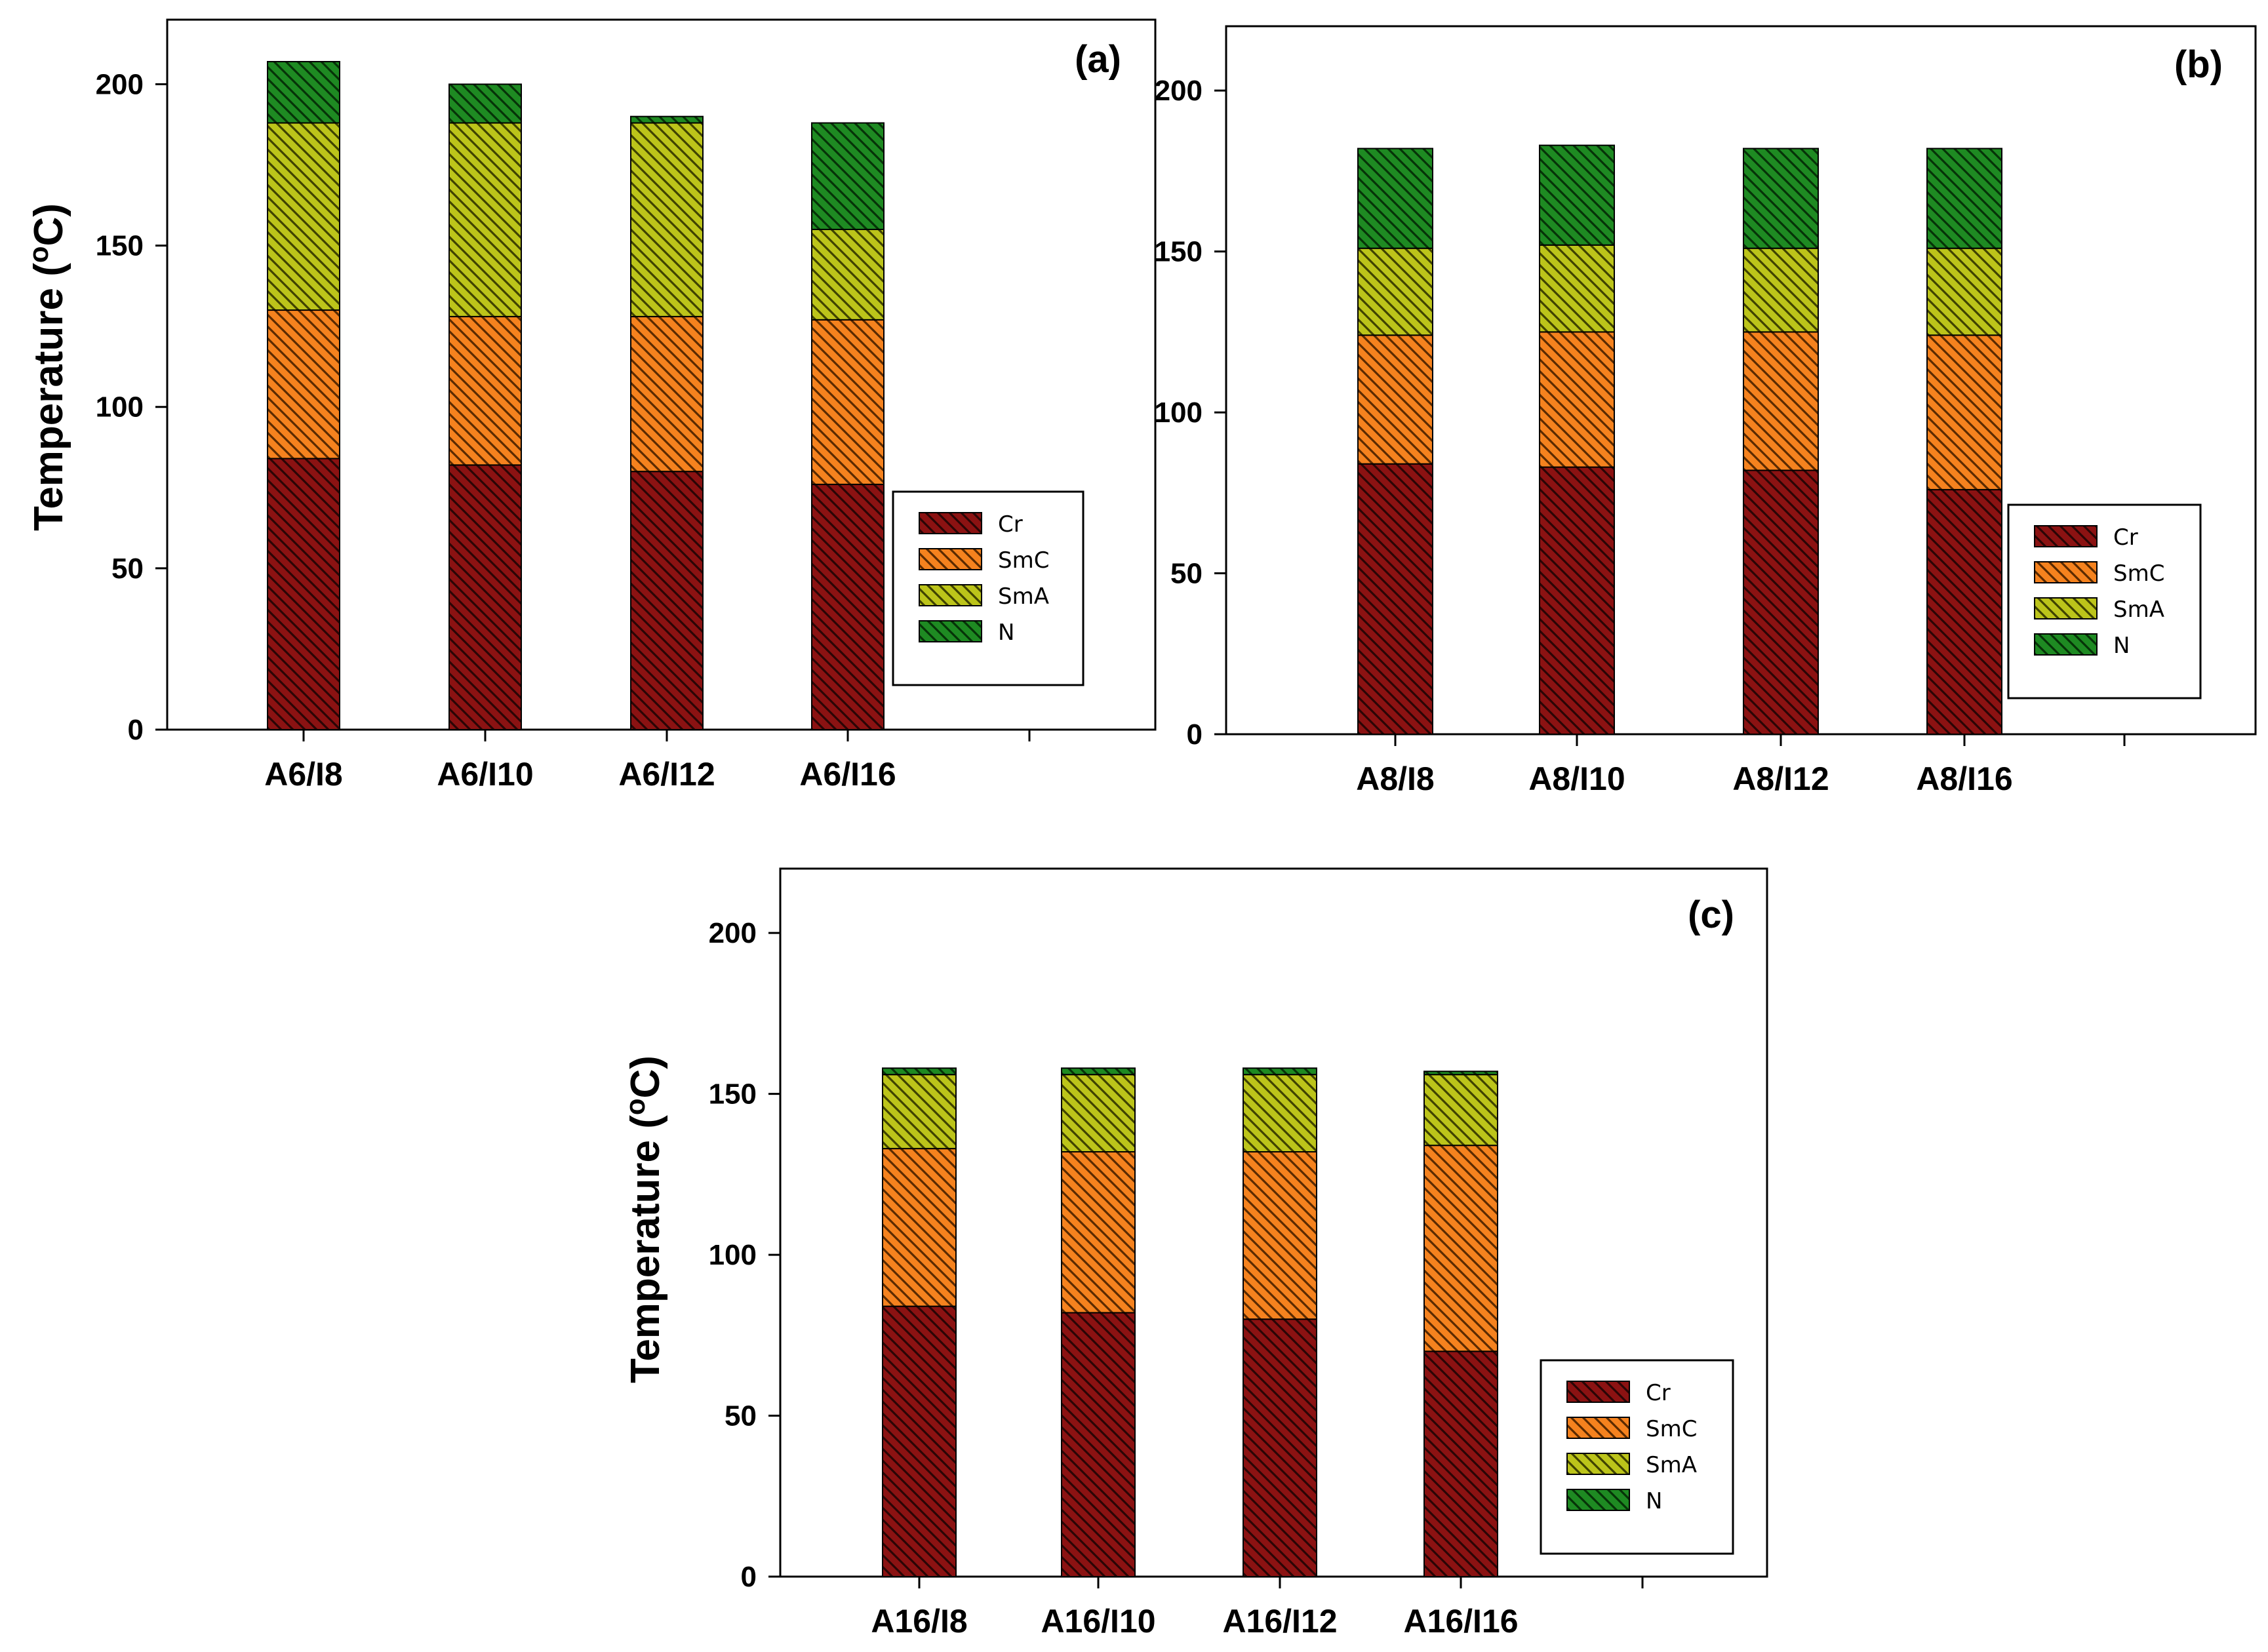 The width and height of the screenshot is (2268, 1652). I want to click on bar-smc-a6-i8, so click(303, 384).